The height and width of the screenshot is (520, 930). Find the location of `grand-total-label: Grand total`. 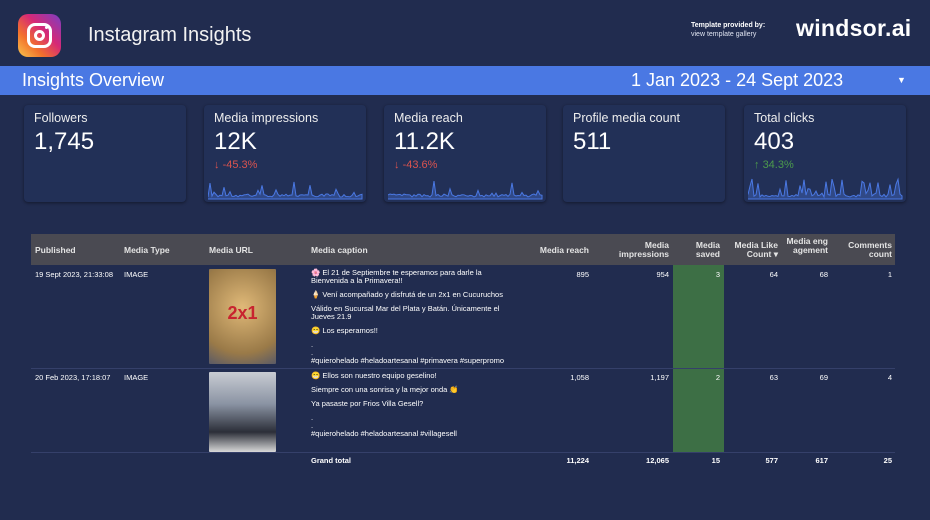

grand-total-label: Grand total is located at coordinates (331, 460).